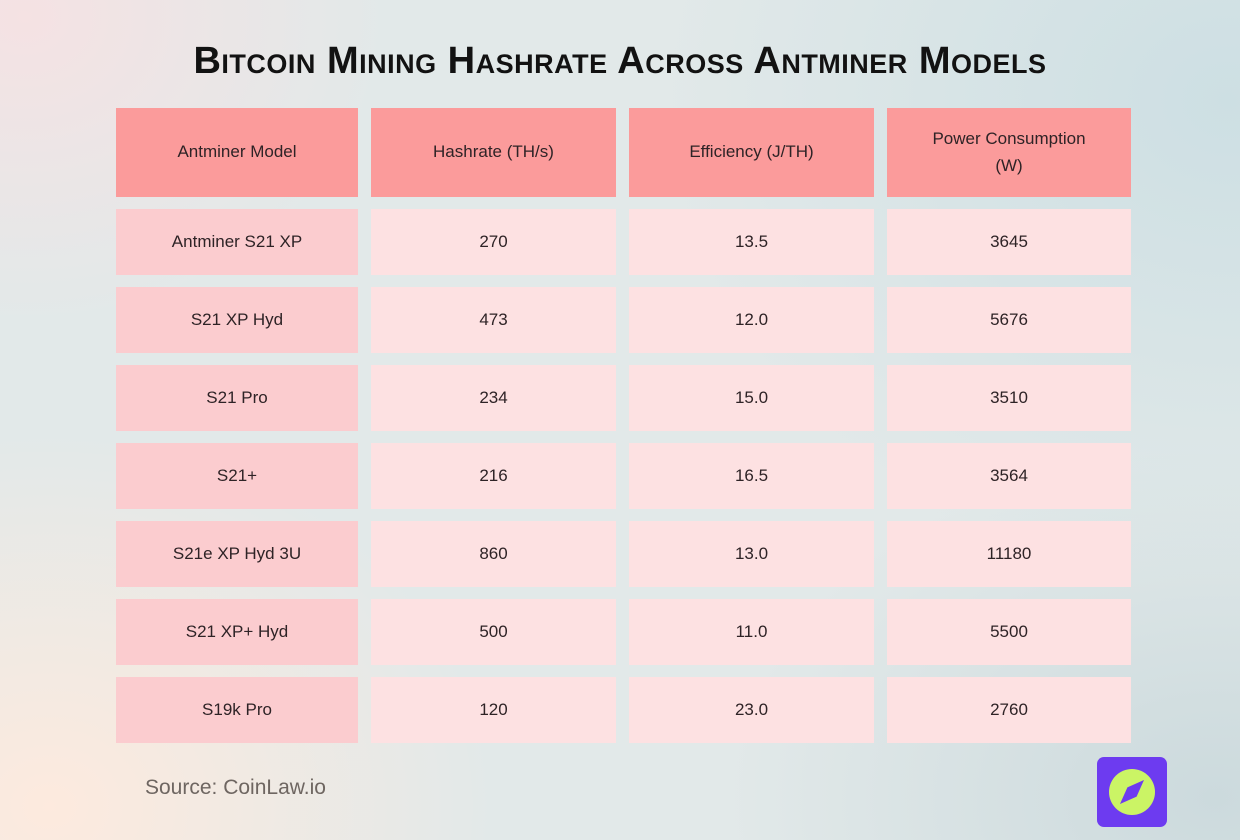  What do you see at coordinates (493, 320) in the screenshot?
I see `hashrate-cell: 473` at bounding box center [493, 320].